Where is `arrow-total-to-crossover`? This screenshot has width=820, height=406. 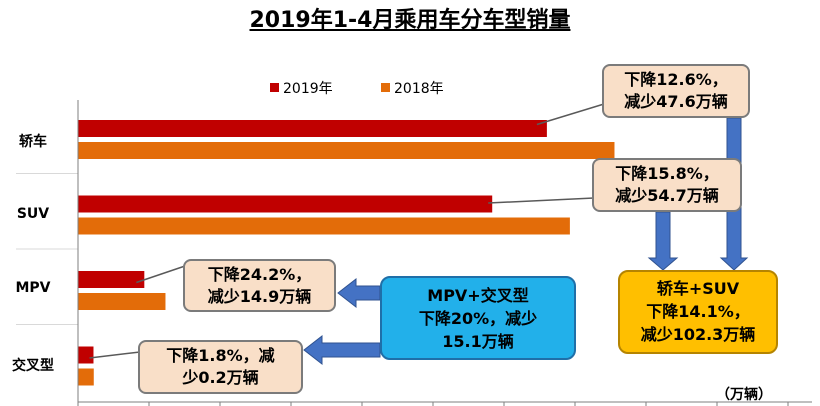
arrow-total-to-crossover is located at coordinates (342, 350).